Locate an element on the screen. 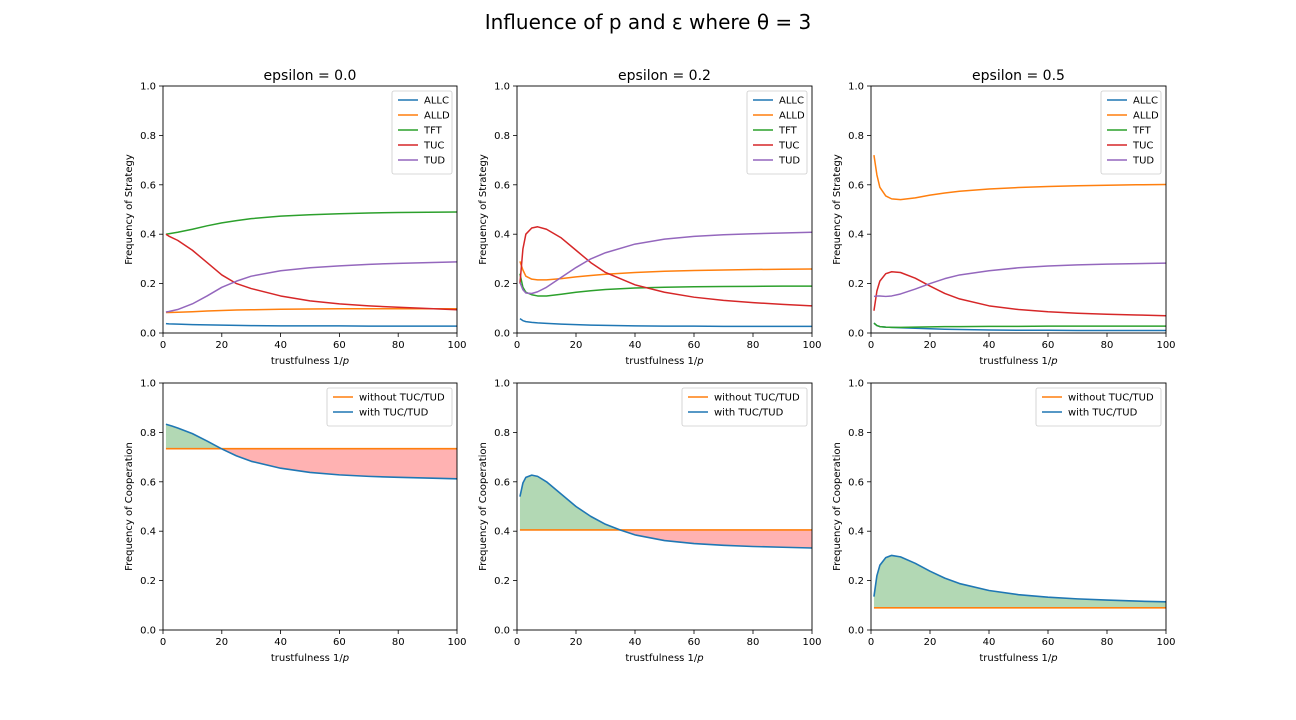 This screenshot has width=1296, height=720. x-tick-label: 20 is located at coordinates (221, 642).